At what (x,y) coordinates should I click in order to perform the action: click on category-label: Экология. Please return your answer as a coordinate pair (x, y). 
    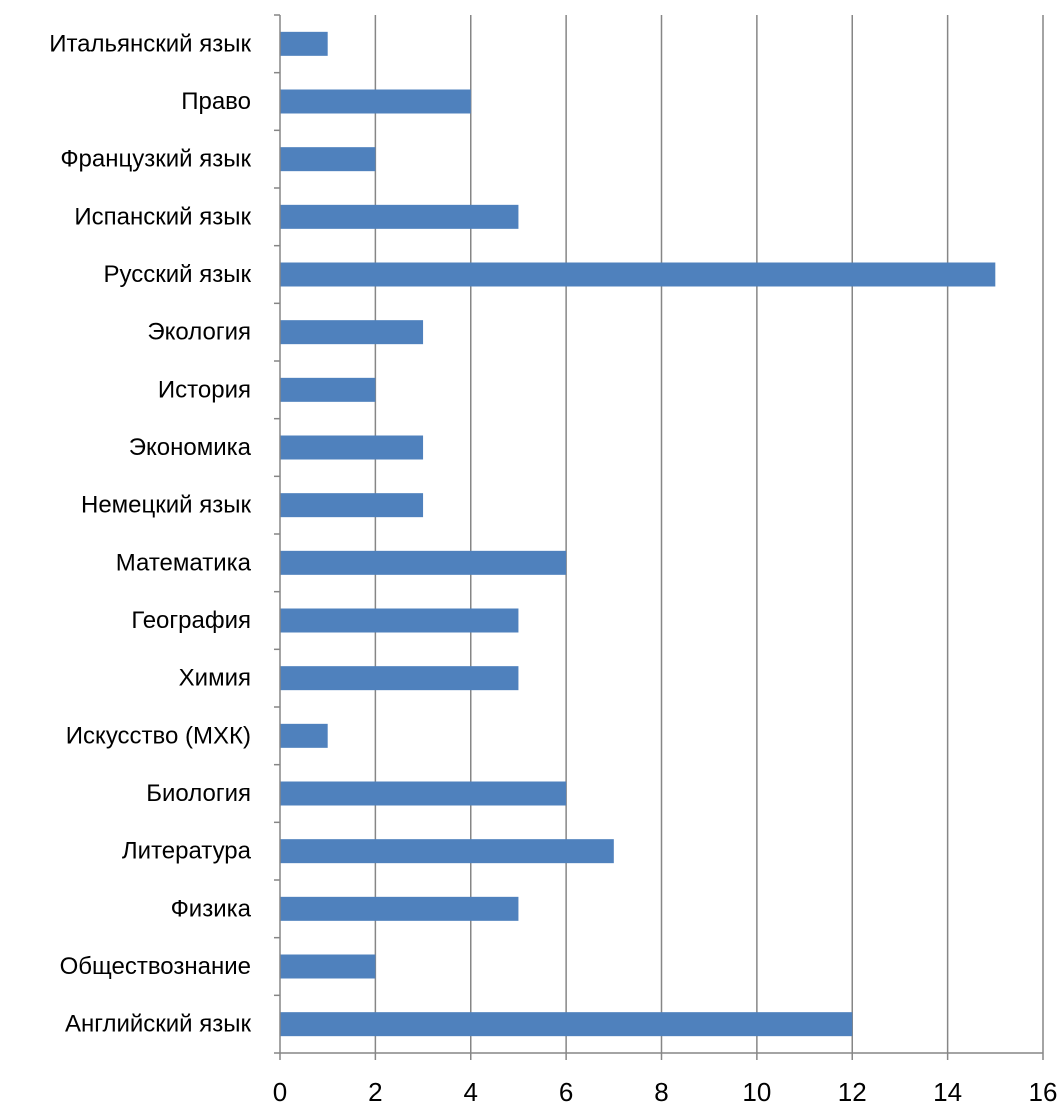
    Looking at the image, I should click on (199, 332).